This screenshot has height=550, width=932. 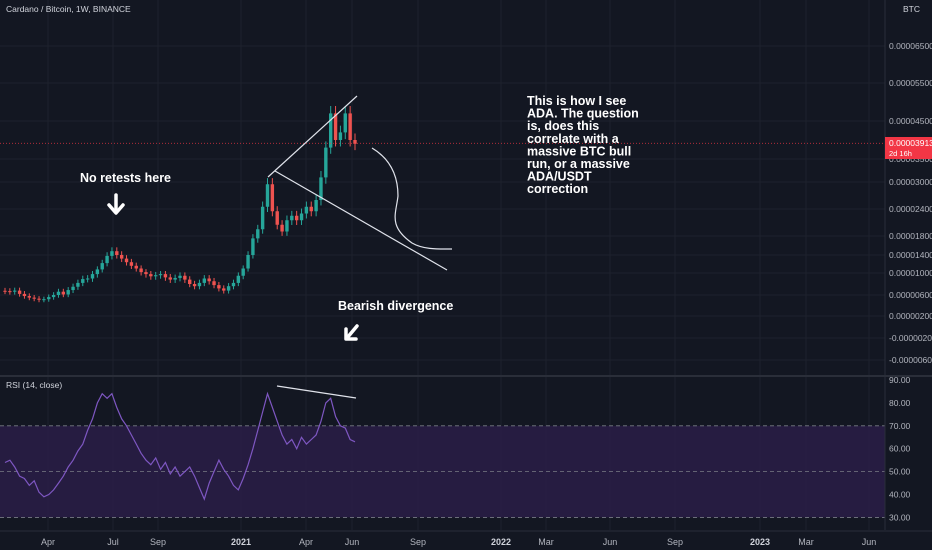 What do you see at coordinates (900, 153) in the screenshot?
I see `countdown-label: 2d 16h` at bounding box center [900, 153].